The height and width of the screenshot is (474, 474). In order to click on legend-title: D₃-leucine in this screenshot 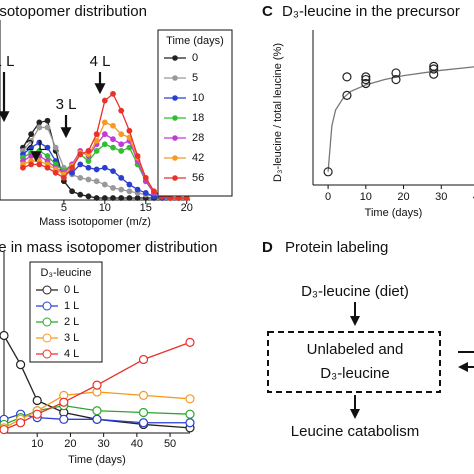, I will do `click(66, 273)`.